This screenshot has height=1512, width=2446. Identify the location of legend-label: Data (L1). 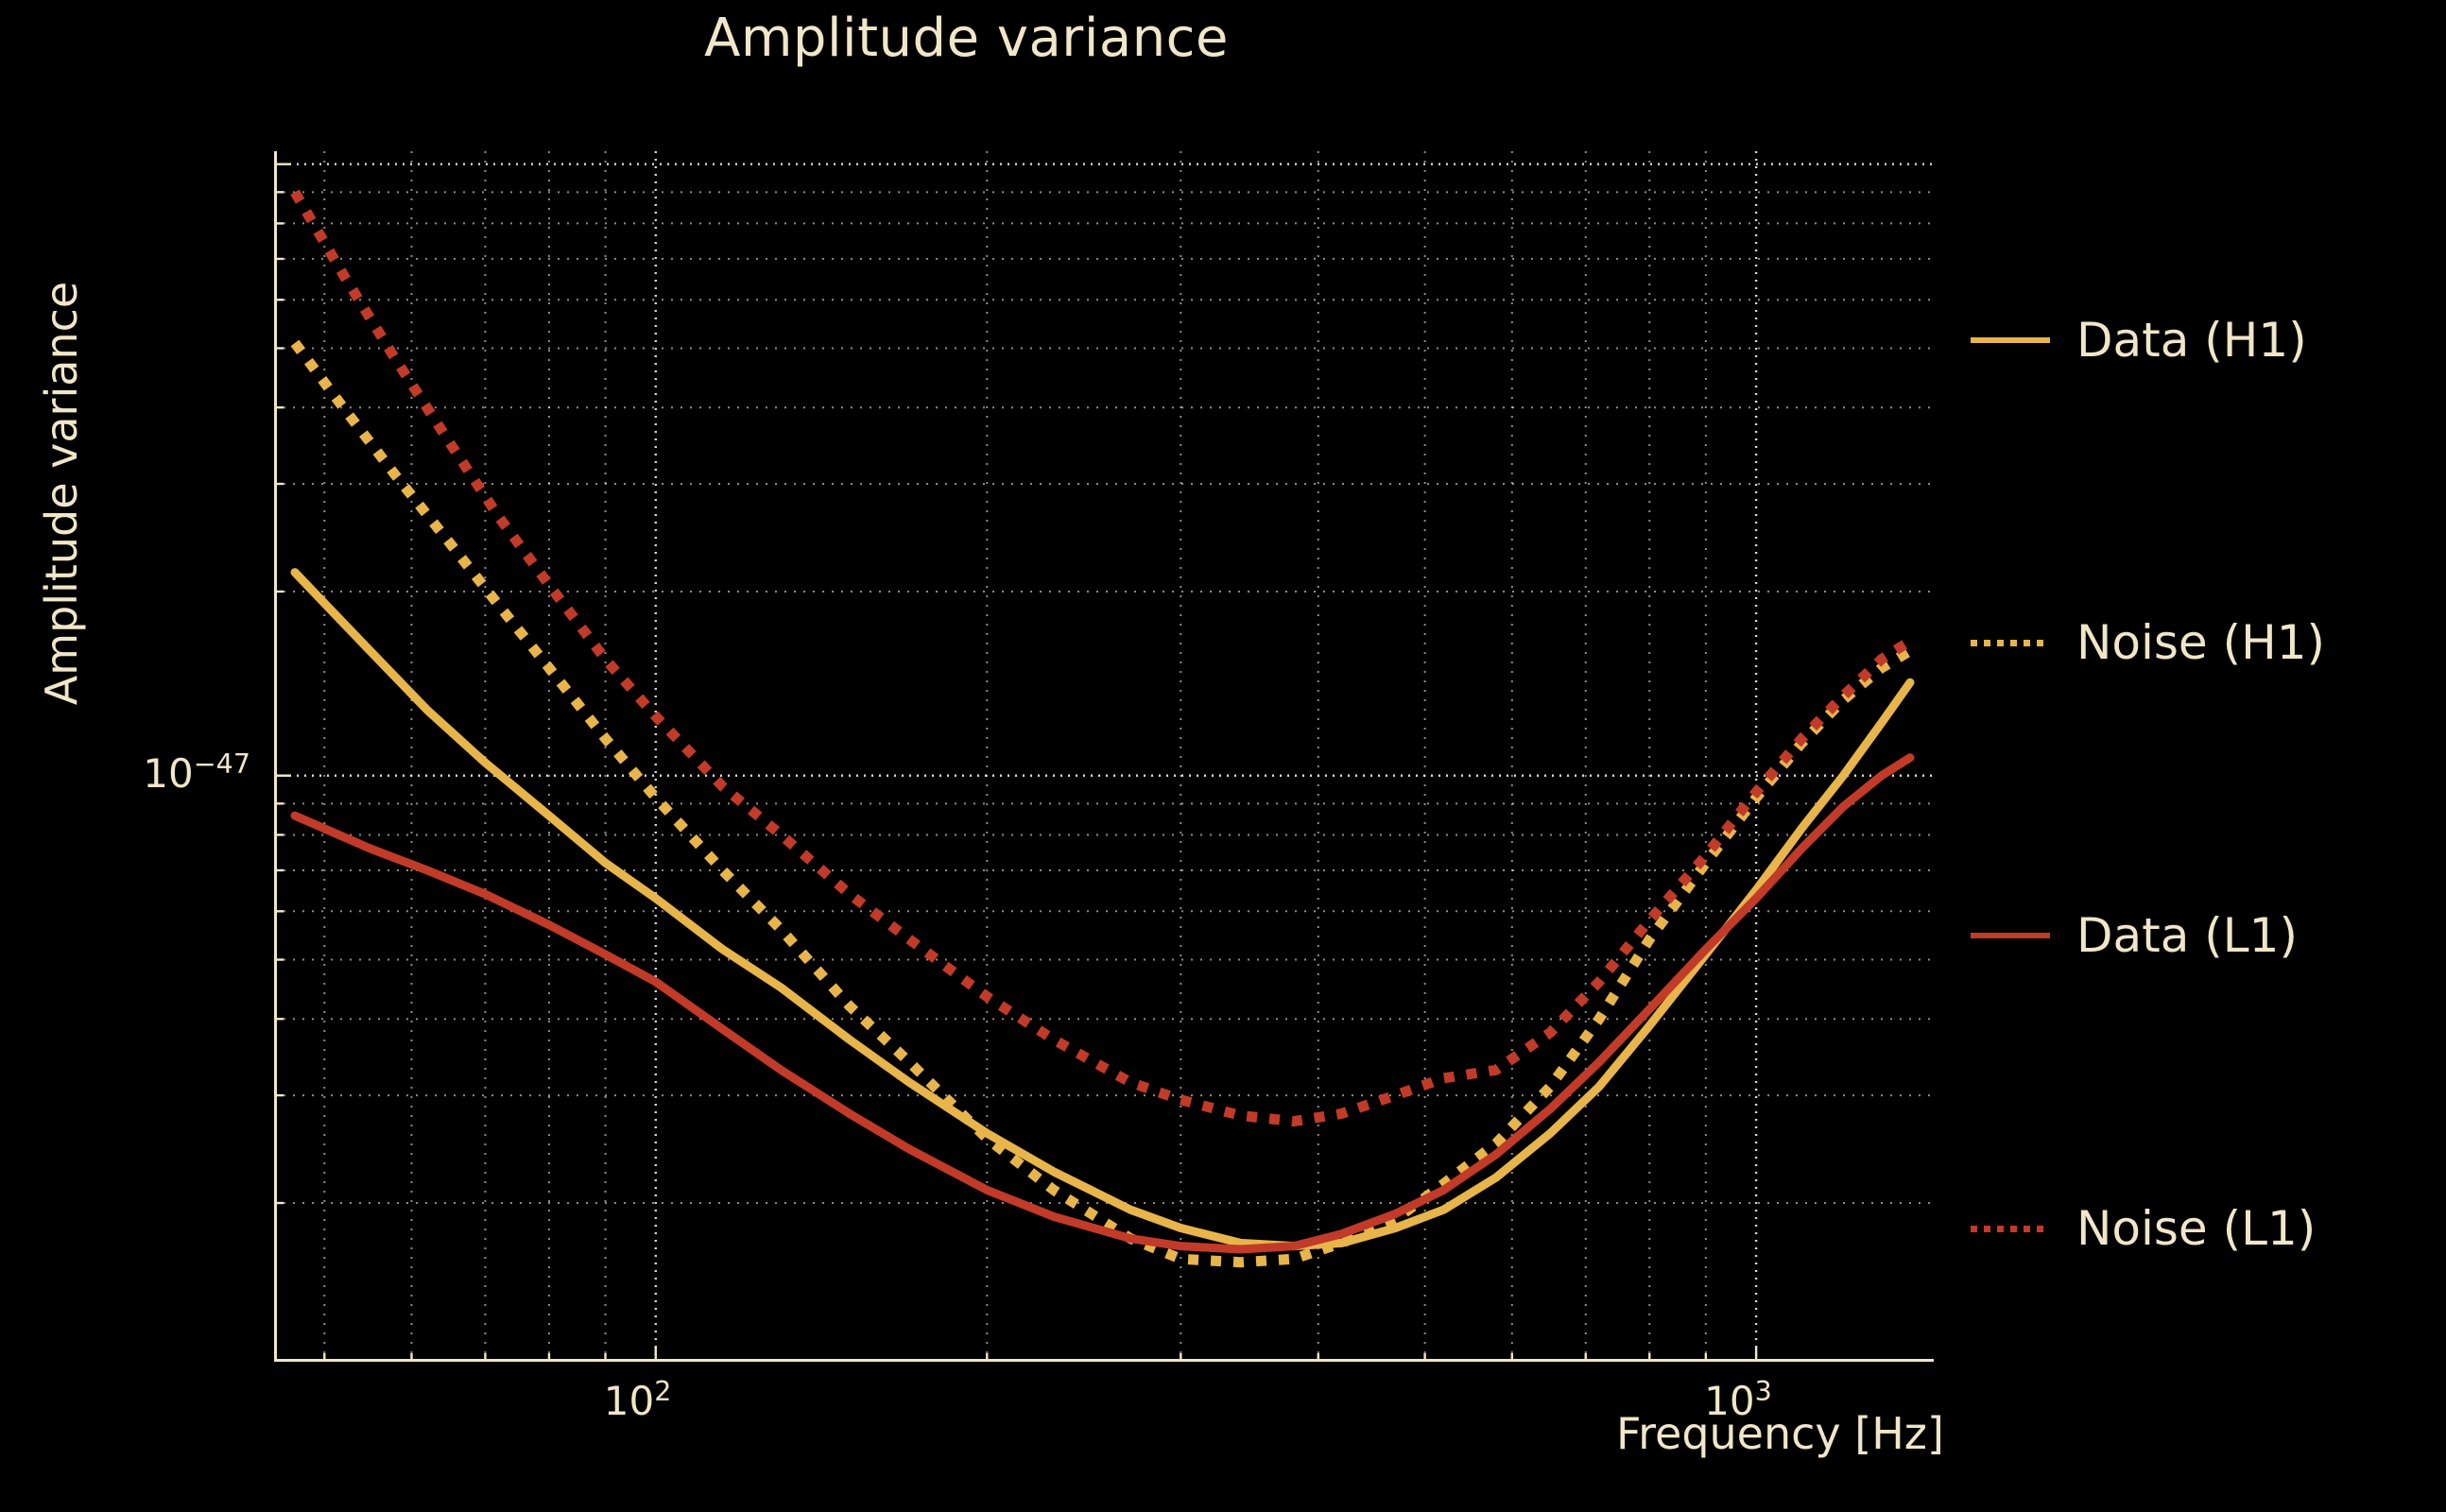
(2187, 935).